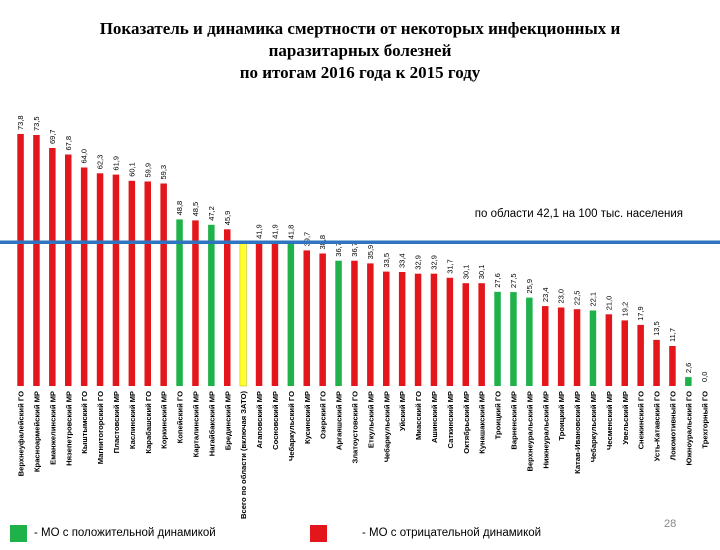 This screenshot has width=720, height=550. What do you see at coordinates (545, 294) in the screenshot?
I see `value-label: 23,4` at bounding box center [545, 294].